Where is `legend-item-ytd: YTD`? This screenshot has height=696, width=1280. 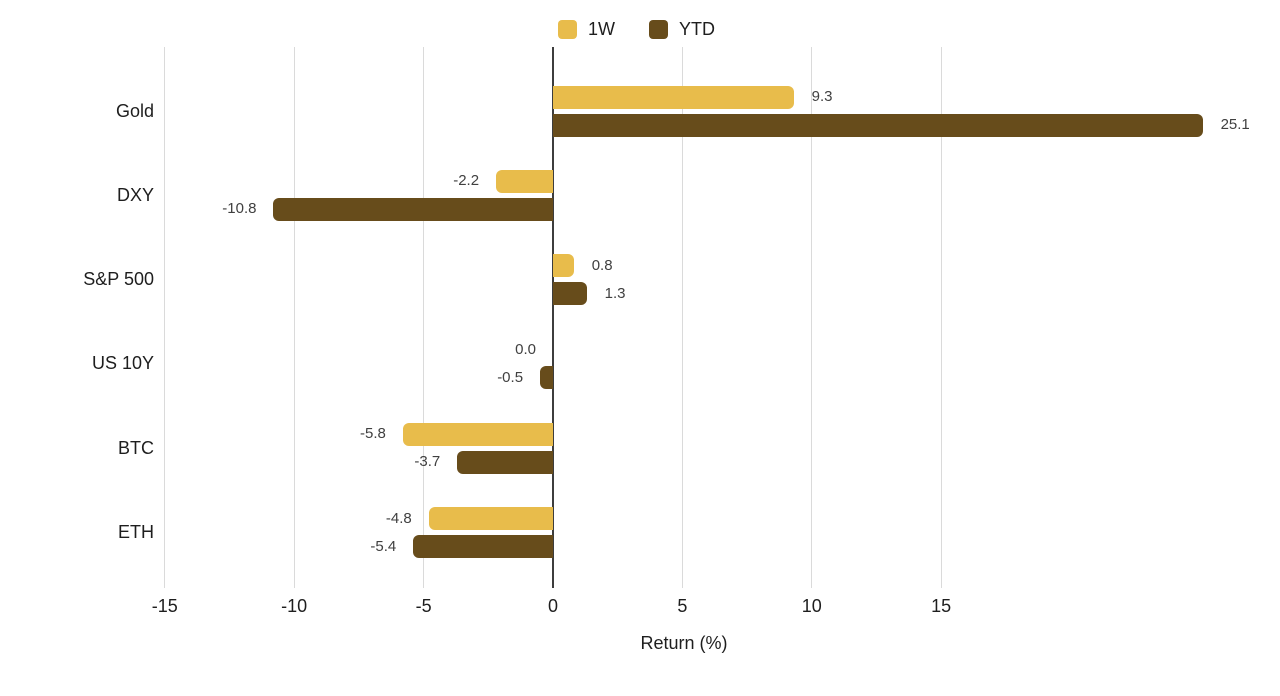 legend-item-ytd: YTD is located at coordinates (682, 29).